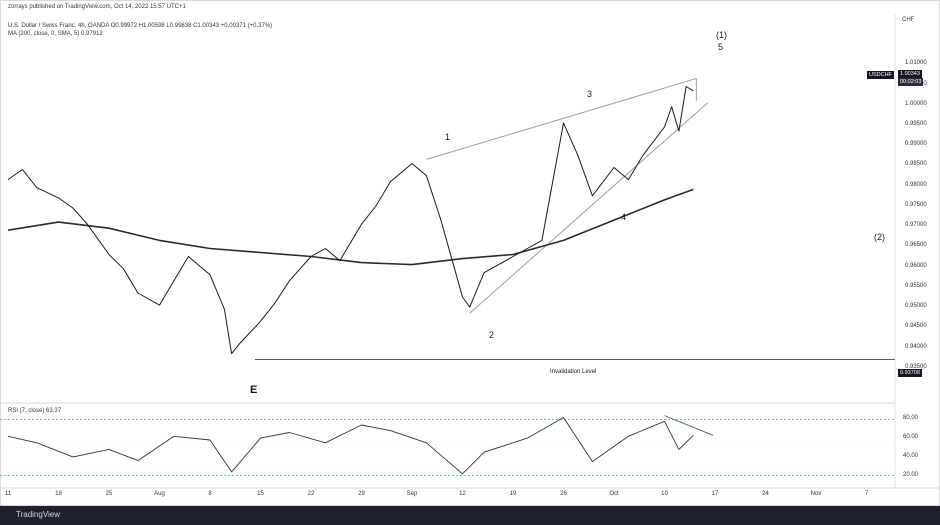 The height and width of the screenshot is (525, 940). I want to click on price-tick-label: 0.99000, so click(916, 144).